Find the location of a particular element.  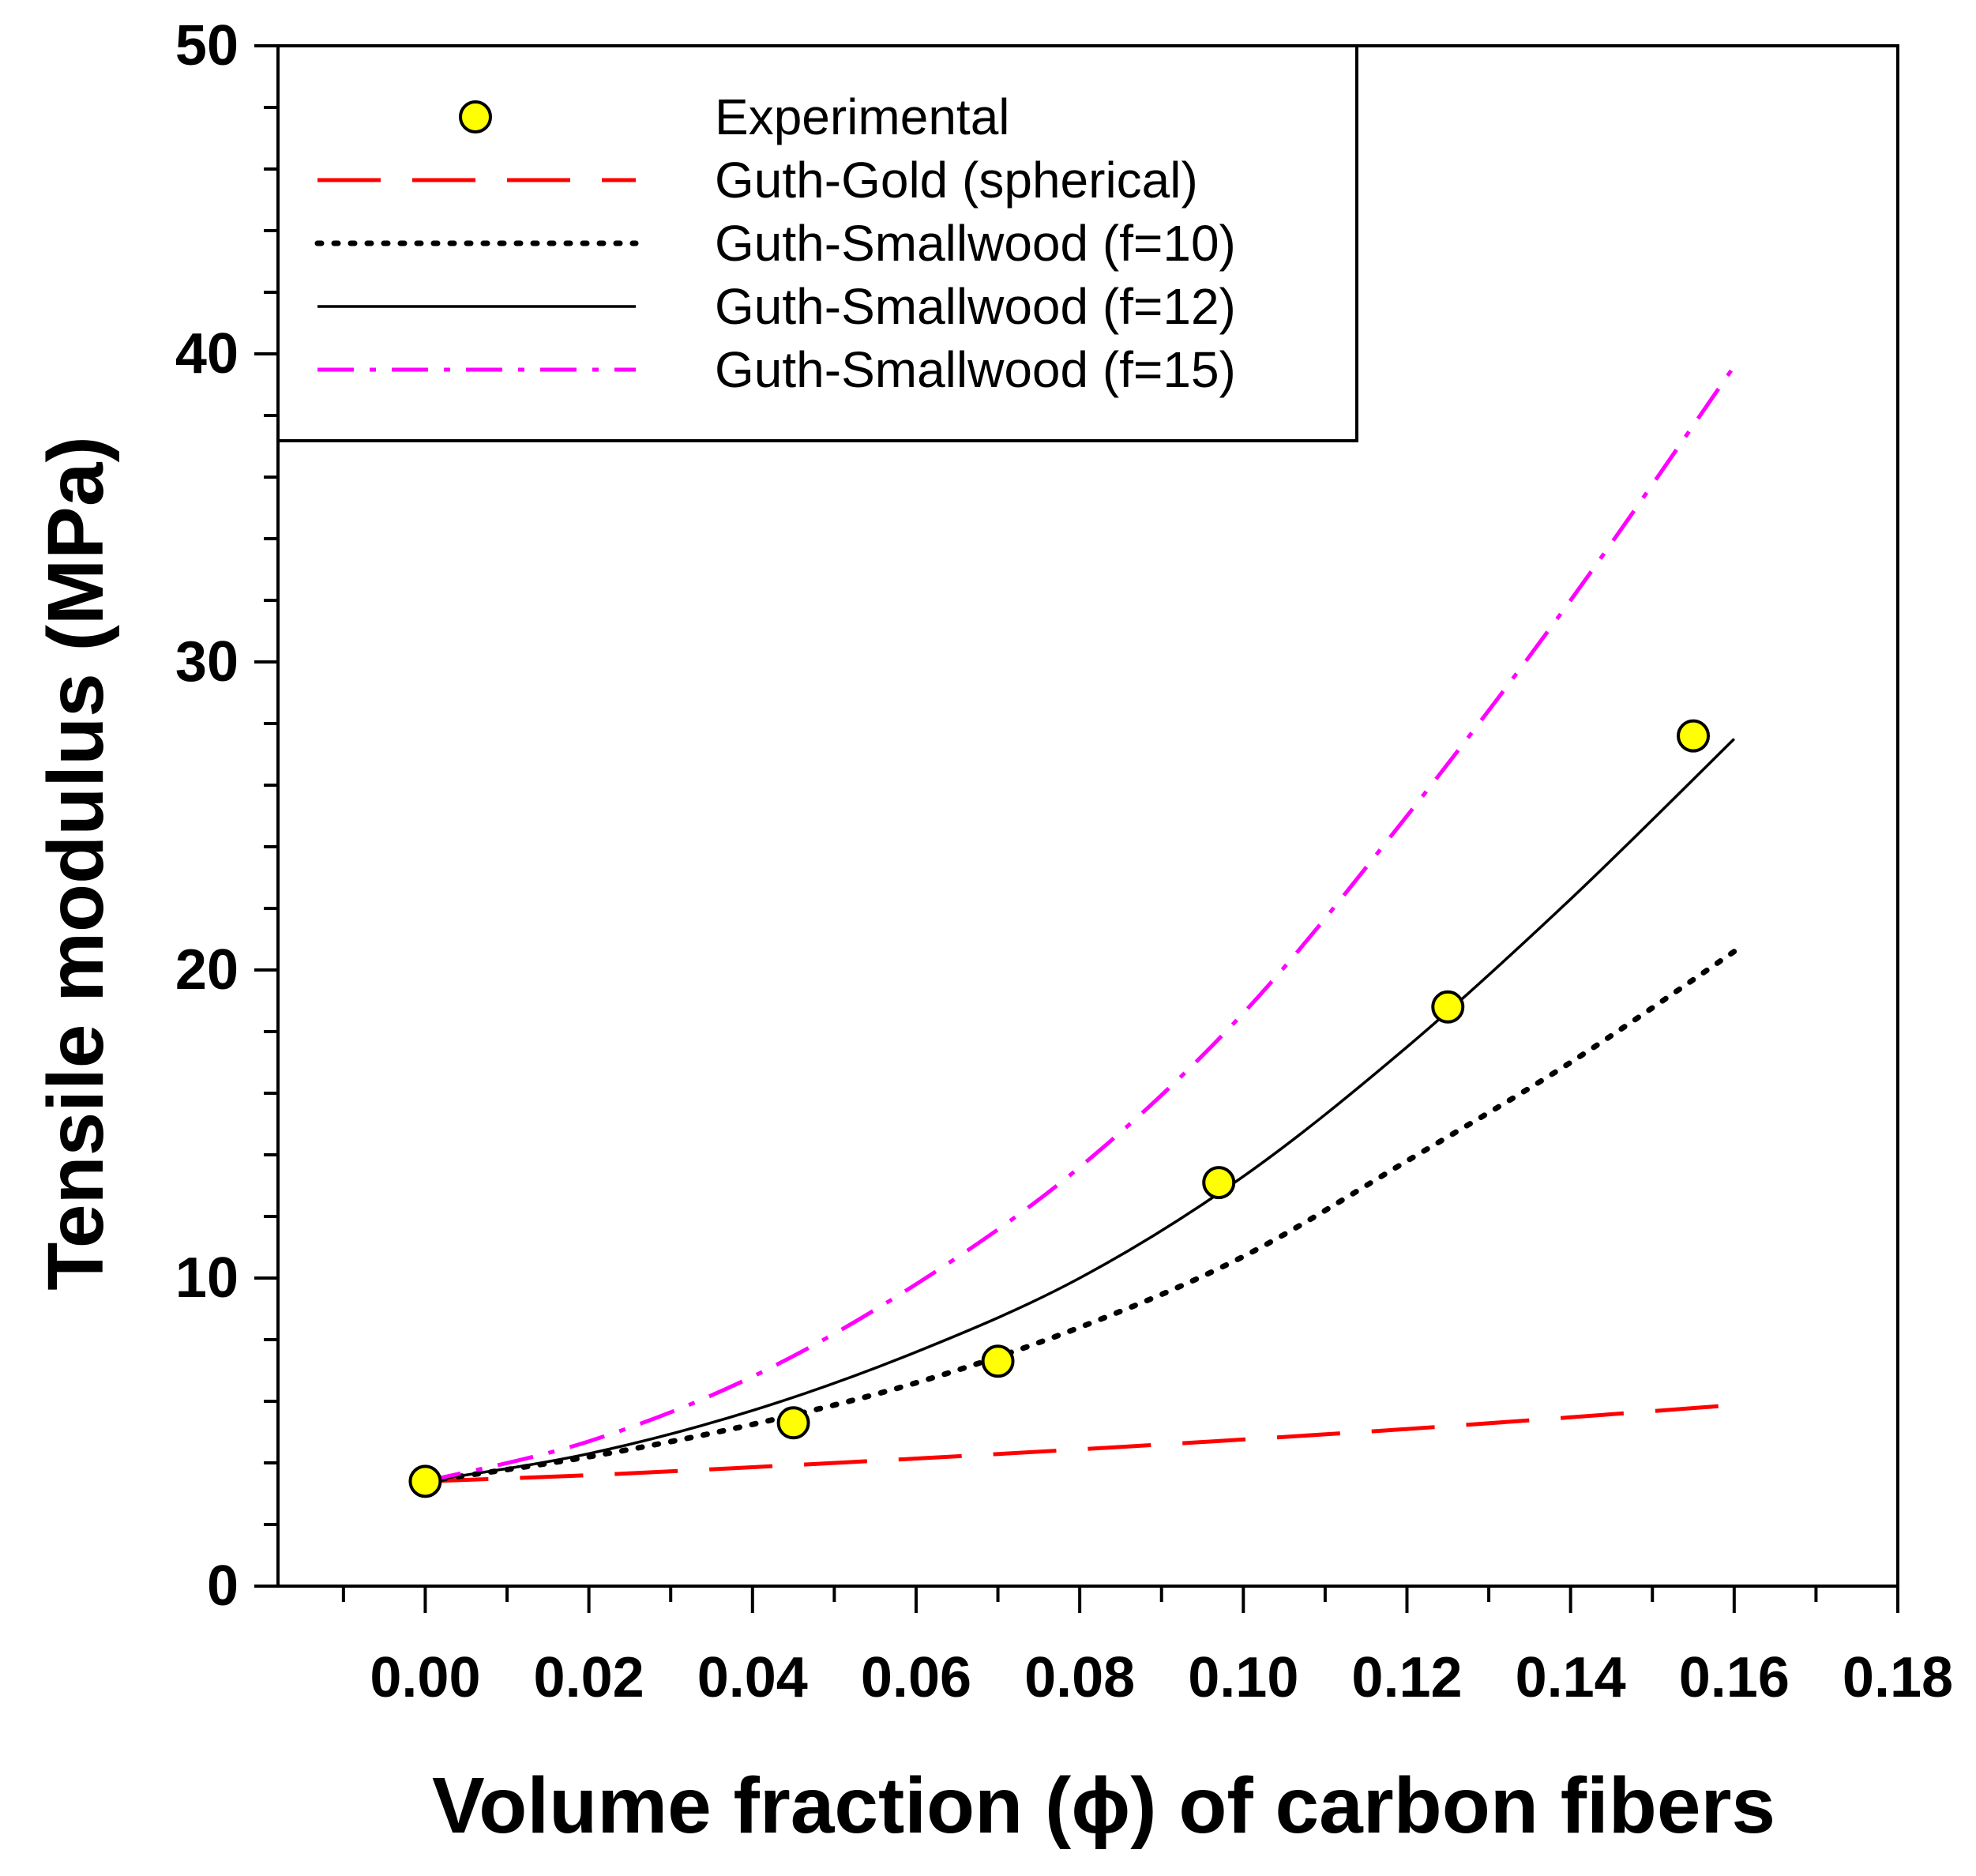

x-tick-label: 0.08 is located at coordinates (1079, 1677).